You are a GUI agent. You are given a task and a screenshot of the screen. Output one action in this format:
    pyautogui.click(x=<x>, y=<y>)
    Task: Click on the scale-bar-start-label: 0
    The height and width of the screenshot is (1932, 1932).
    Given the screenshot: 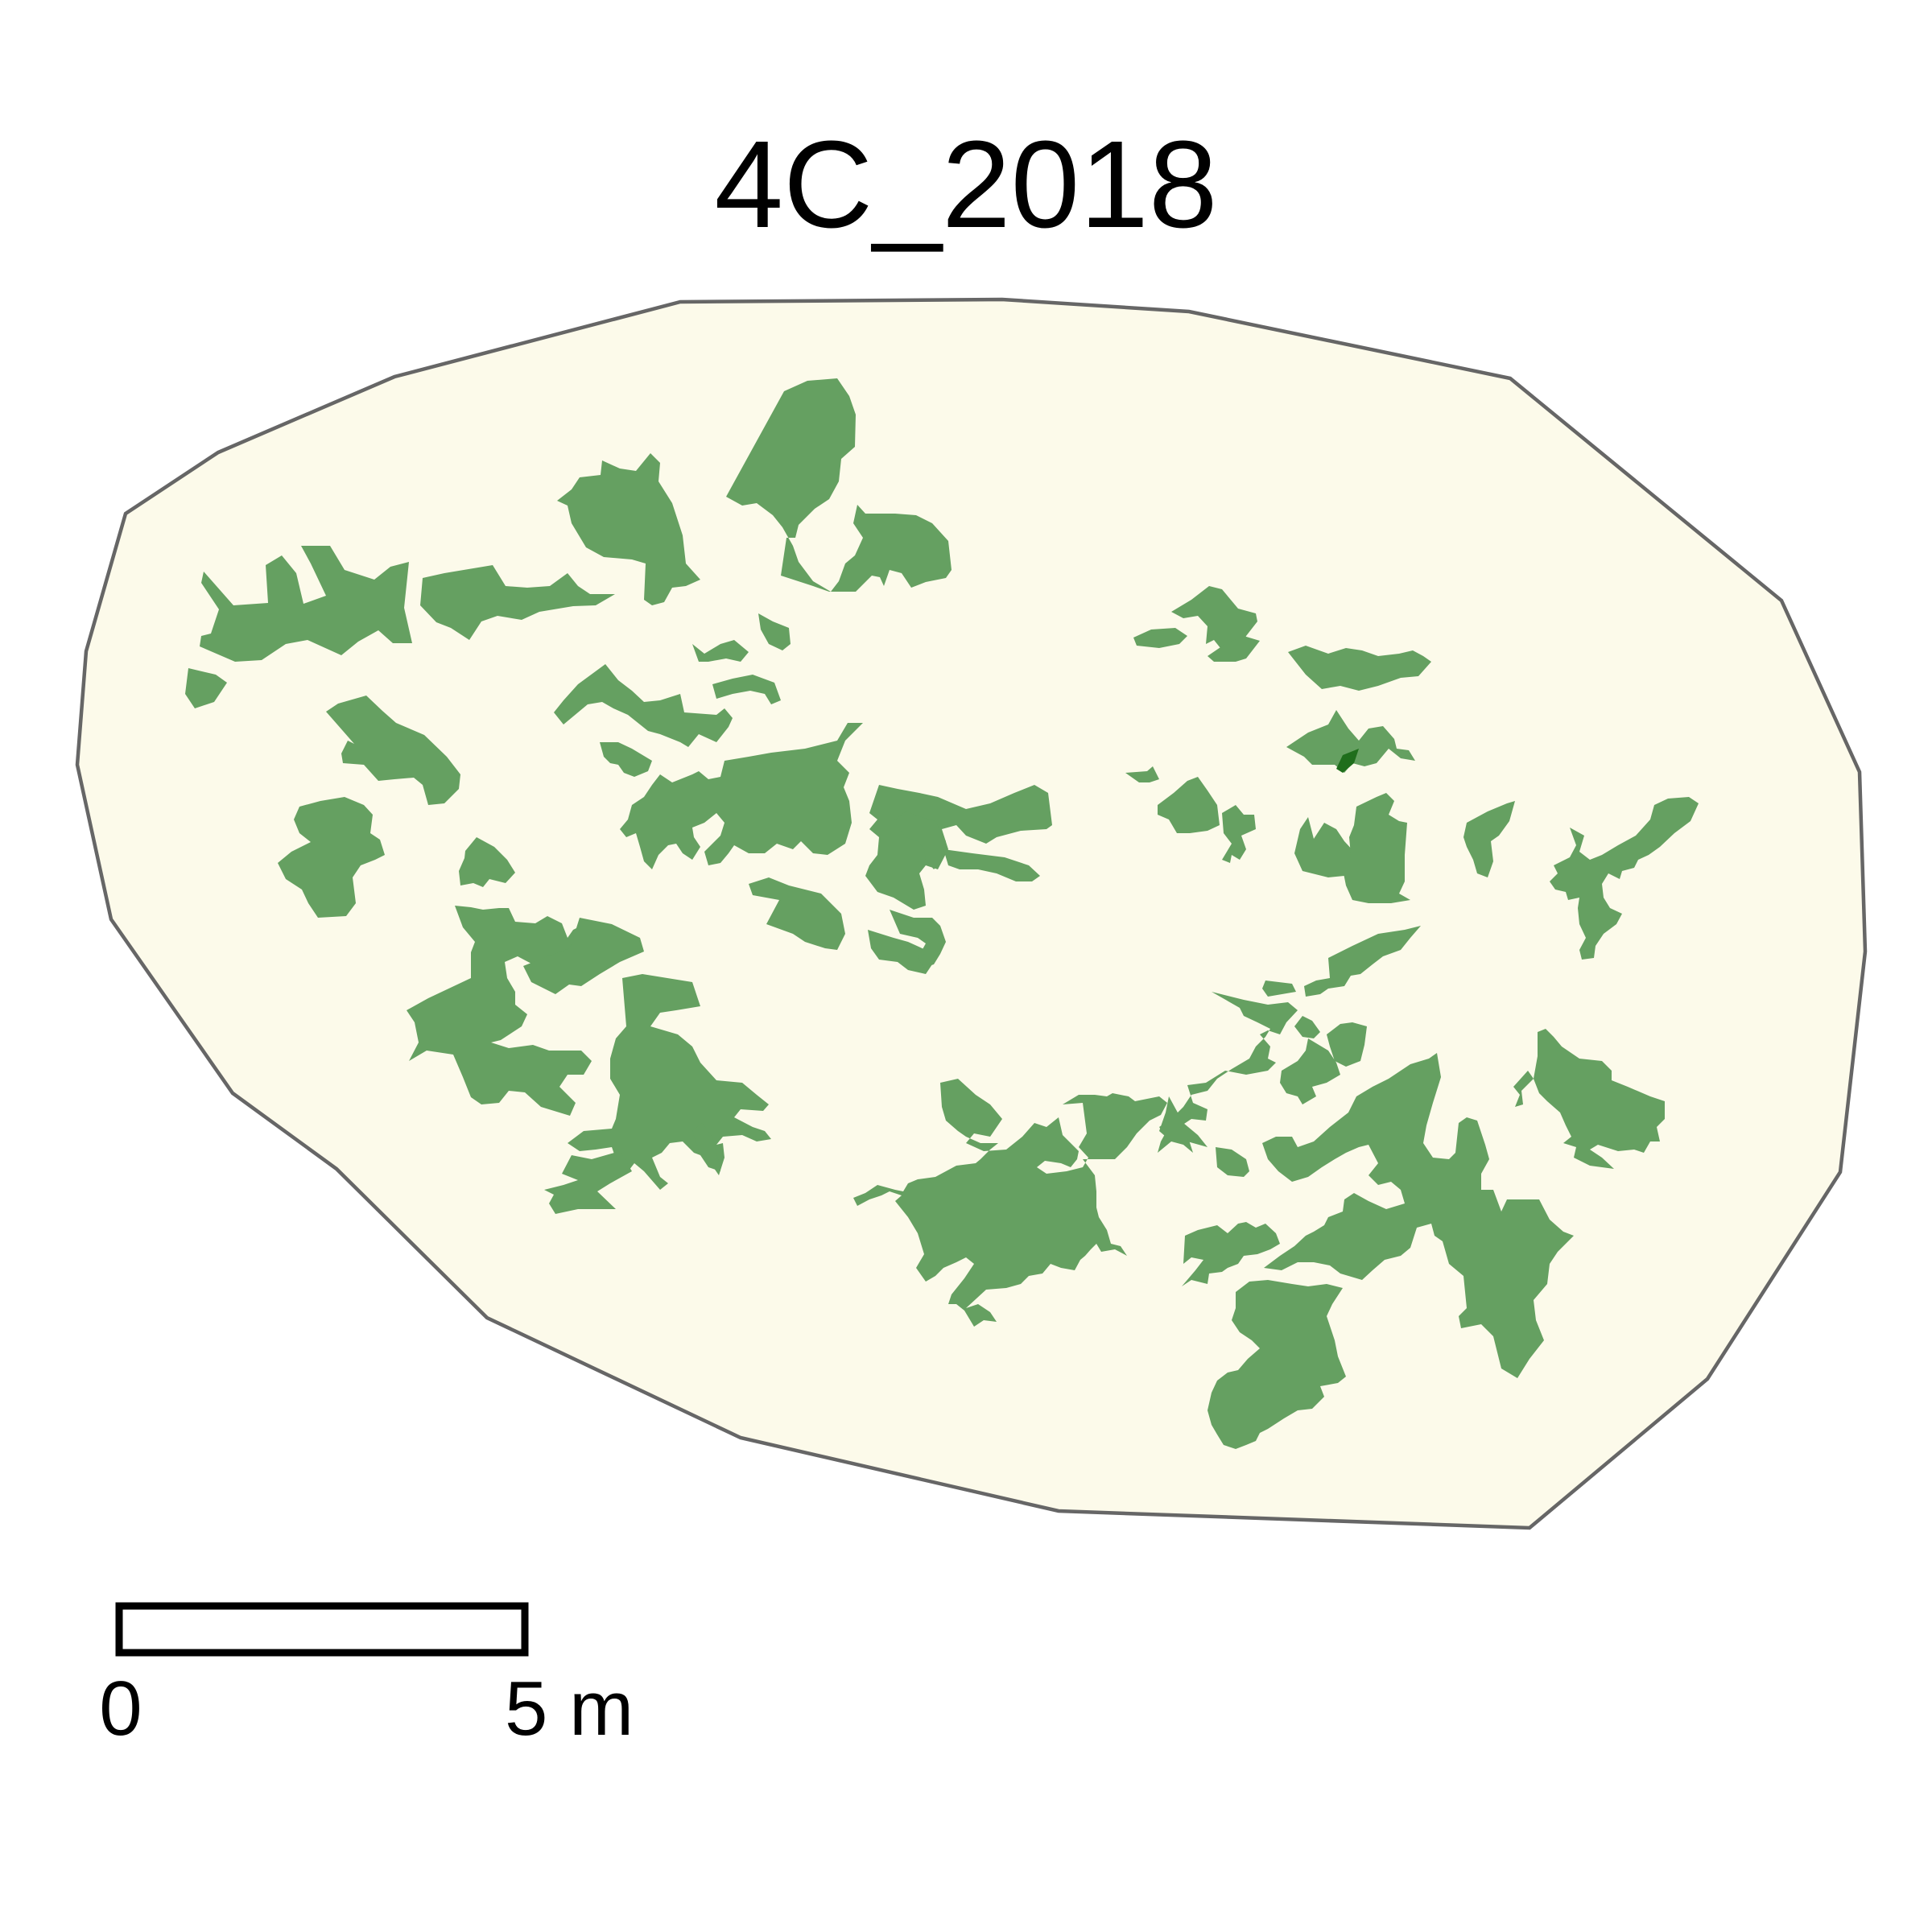 What is the action you would take?
    pyautogui.click(x=121, y=1709)
    